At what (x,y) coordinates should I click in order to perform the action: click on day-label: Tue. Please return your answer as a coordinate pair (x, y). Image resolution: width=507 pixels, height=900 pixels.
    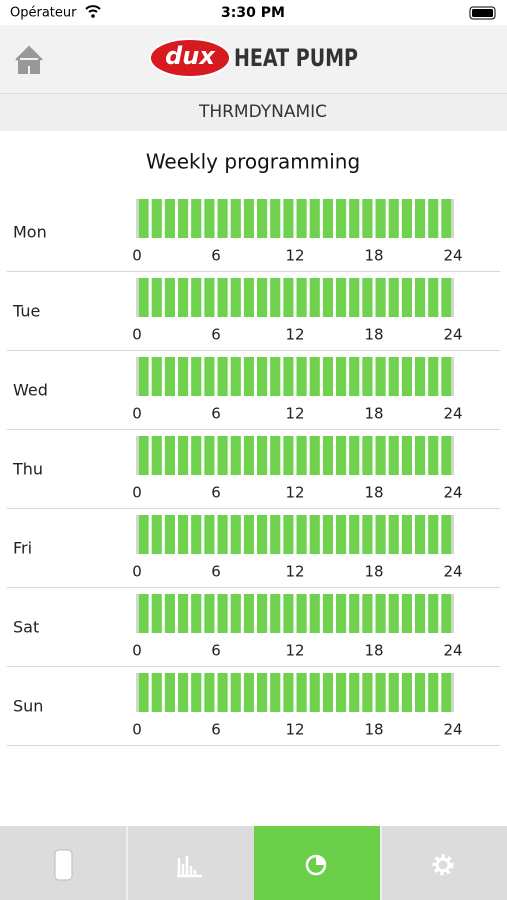
    Looking at the image, I should click on (26, 311).